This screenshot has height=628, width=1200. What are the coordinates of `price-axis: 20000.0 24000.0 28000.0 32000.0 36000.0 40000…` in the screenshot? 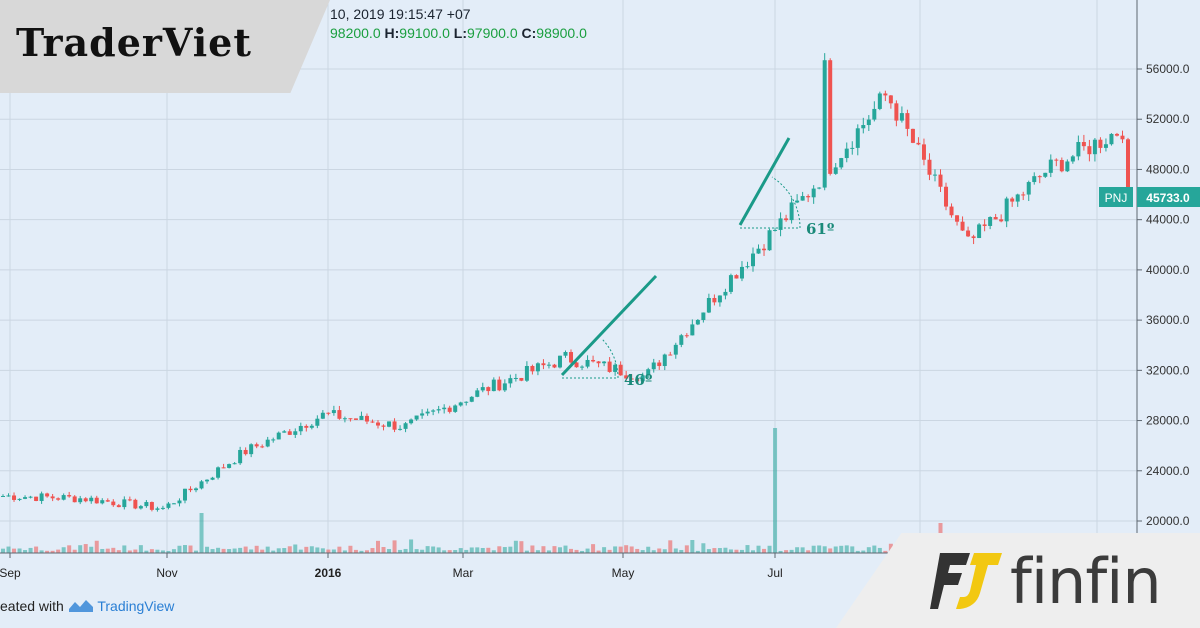 It's located at (1168, 314).